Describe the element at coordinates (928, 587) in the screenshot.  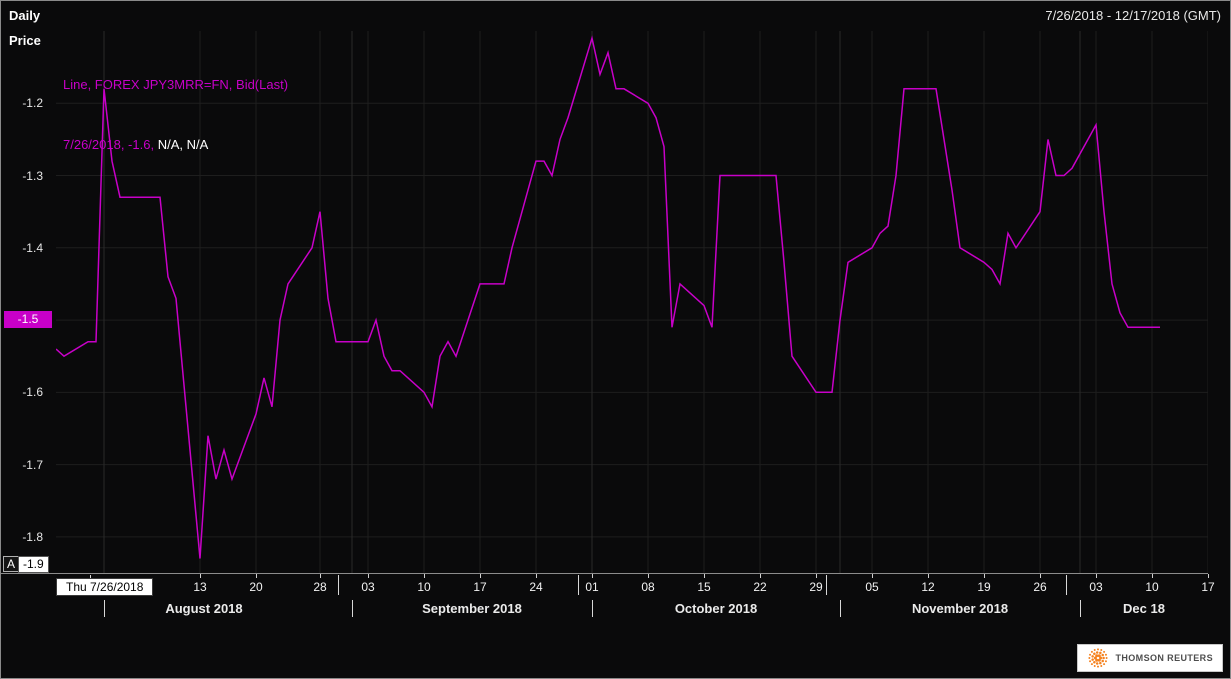
I see `x-axis-tick-label: 12` at that location.